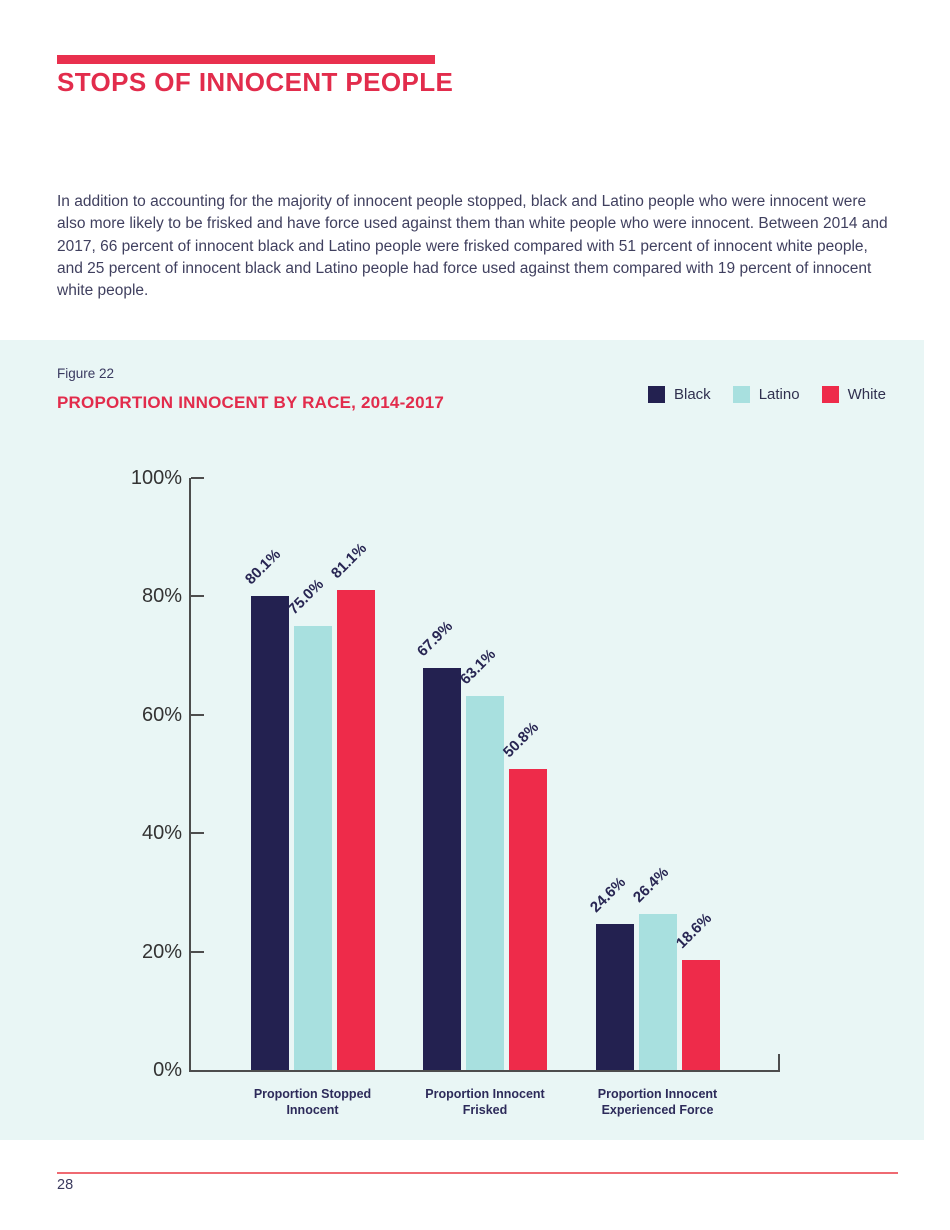  Describe the element at coordinates (478, 667) in the screenshot. I see `bar-value-label: 63.1%` at that location.